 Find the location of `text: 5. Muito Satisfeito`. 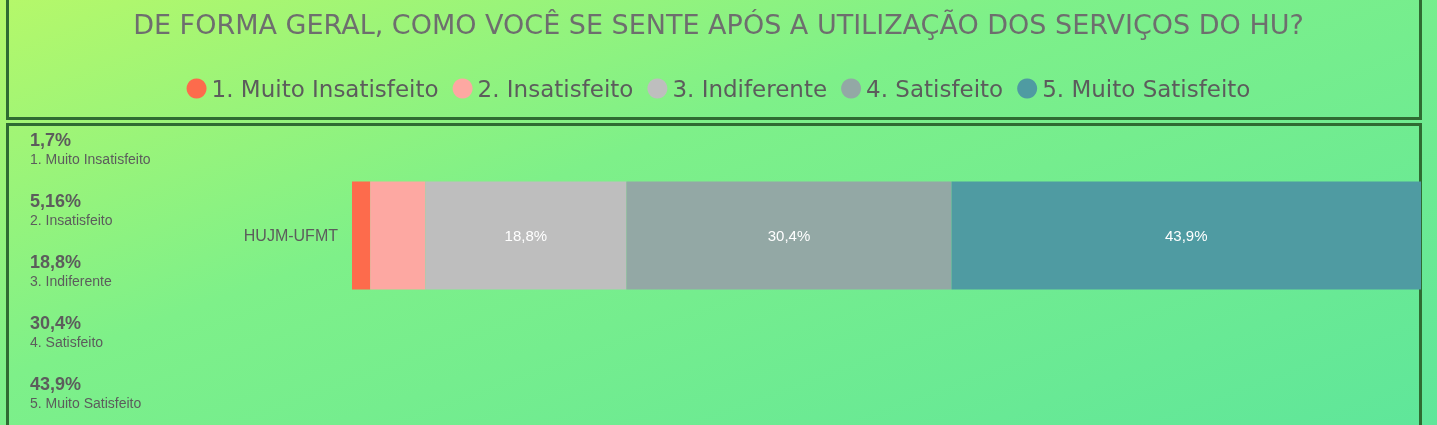

text: 5. Muito Satisfeito is located at coordinates (86, 403).